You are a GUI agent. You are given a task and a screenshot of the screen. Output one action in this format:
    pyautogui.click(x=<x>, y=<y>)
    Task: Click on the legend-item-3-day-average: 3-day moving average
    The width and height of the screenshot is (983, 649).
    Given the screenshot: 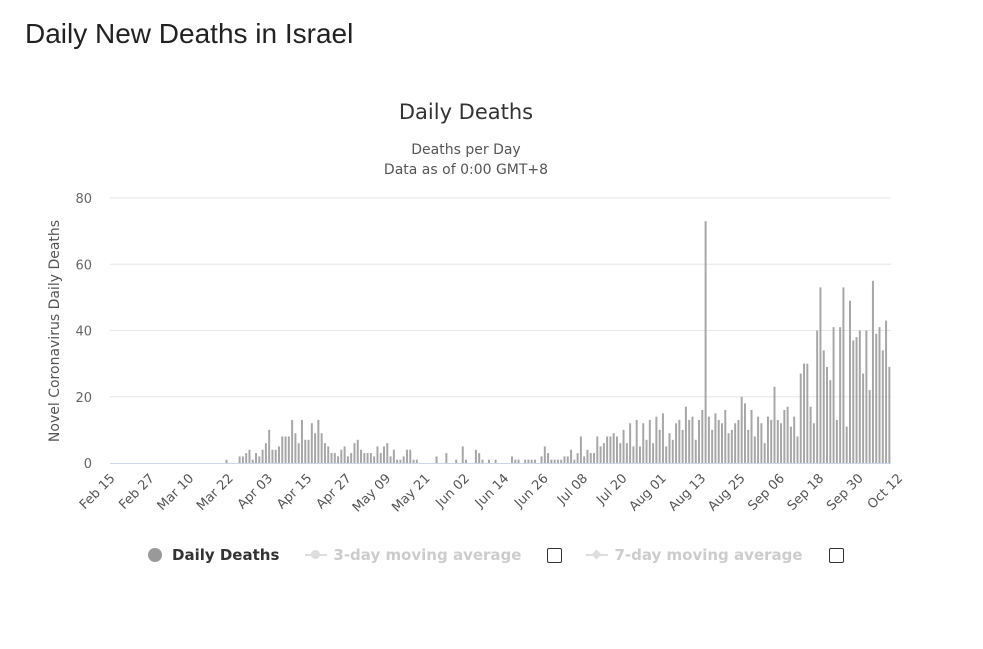 What is the action you would take?
    pyautogui.click(x=413, y=555)
    